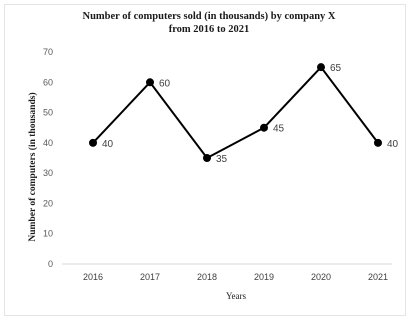 This screenshot has width=418, height=323. Describe the element at coordinates (222, 159) in the screenshot. I see `data-label: 35` at that location.